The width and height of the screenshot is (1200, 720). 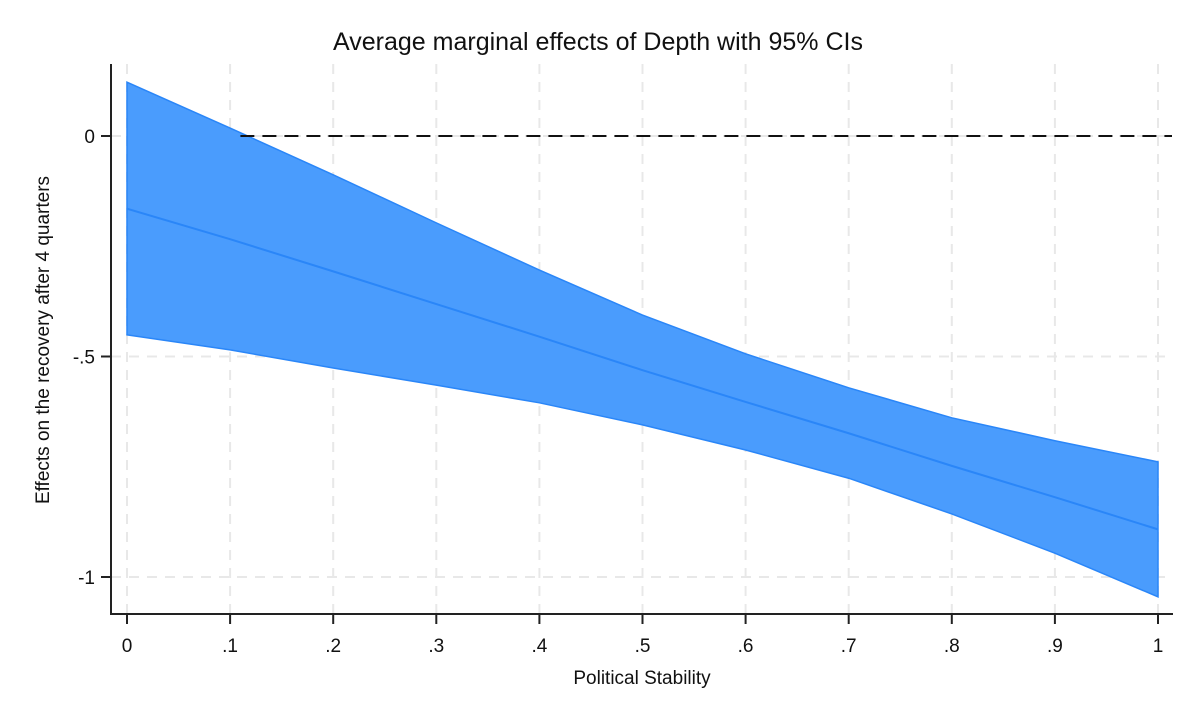 What do you see at coordinates (539, 646) in the screenshot?
I see `x-tick-label: .4` at bounding box center [539, 646].